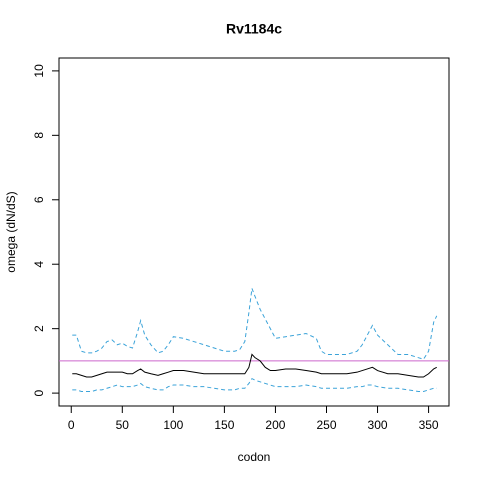 This screenshot has height=480, width=480. Describe the element at coordinates (254, 29) in the screenshot. I see `chart-title: Rv1184c` at that location.